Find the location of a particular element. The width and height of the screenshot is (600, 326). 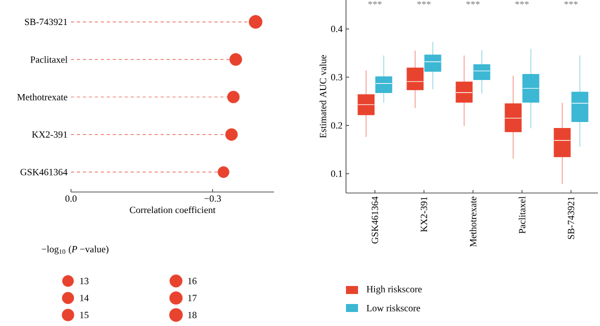

y-tick-label: Paclitaxel is located at coordinates (49, 59).